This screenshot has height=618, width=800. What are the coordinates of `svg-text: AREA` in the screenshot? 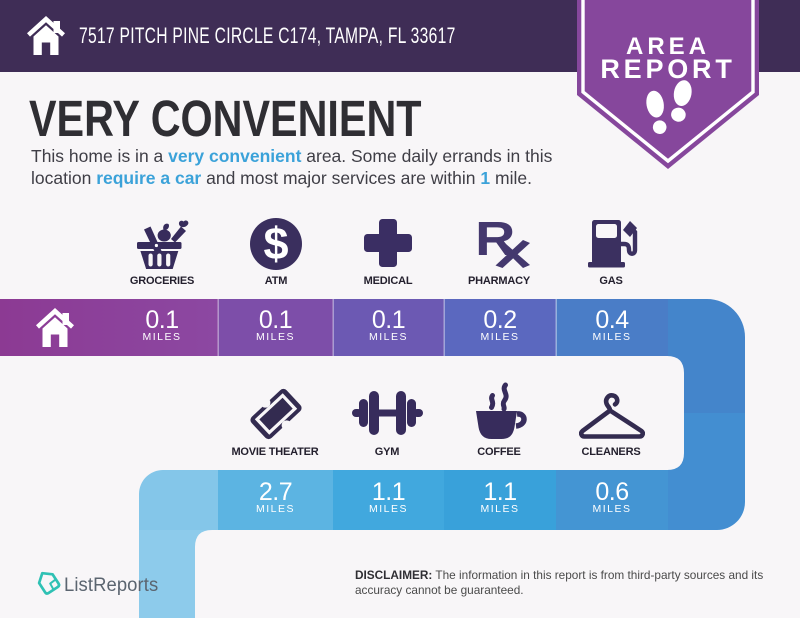 It's located at (668, 46).